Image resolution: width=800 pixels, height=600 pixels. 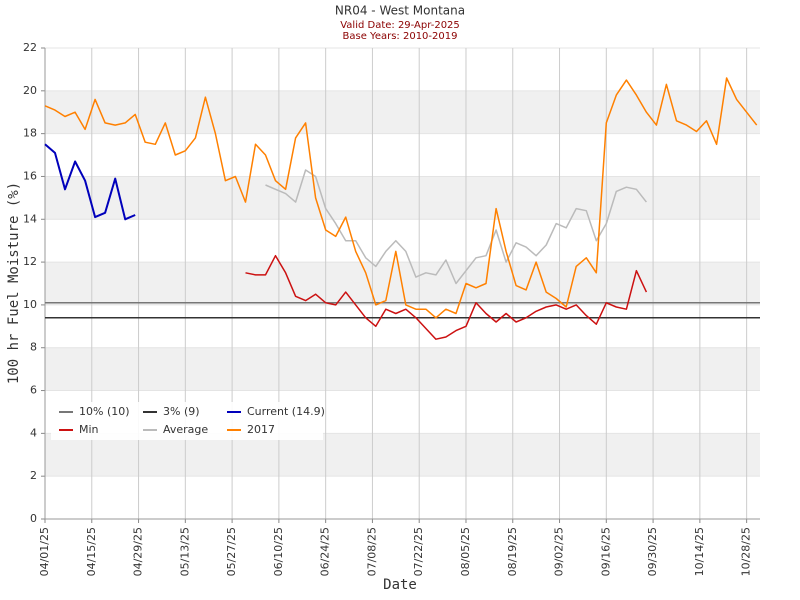 What do you see at coordinates (400, 585) in the screenshot?
I see `x-axis-label: Date` at bounding box center [400, 585].